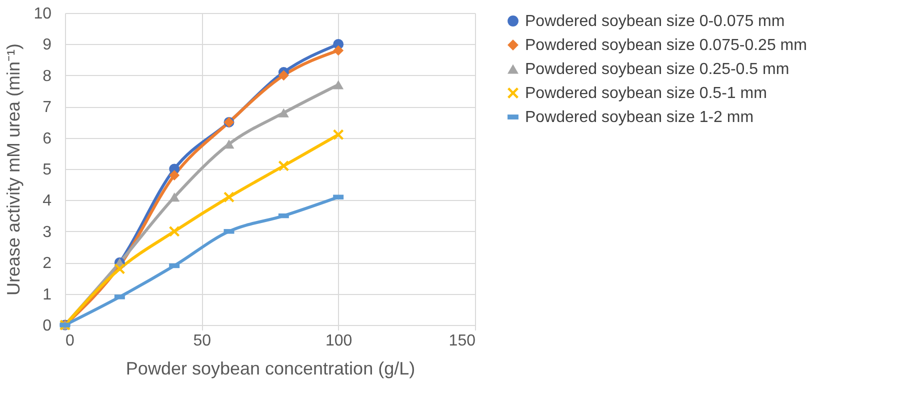 Image resolution: width=911 pixels, height=414 pixels. What do you see at coordinates (14, 169) in the screenshot?
I see `y-axis-title: Urease activity mM urea (min⁻¹)` at bounding box center [14, 169].